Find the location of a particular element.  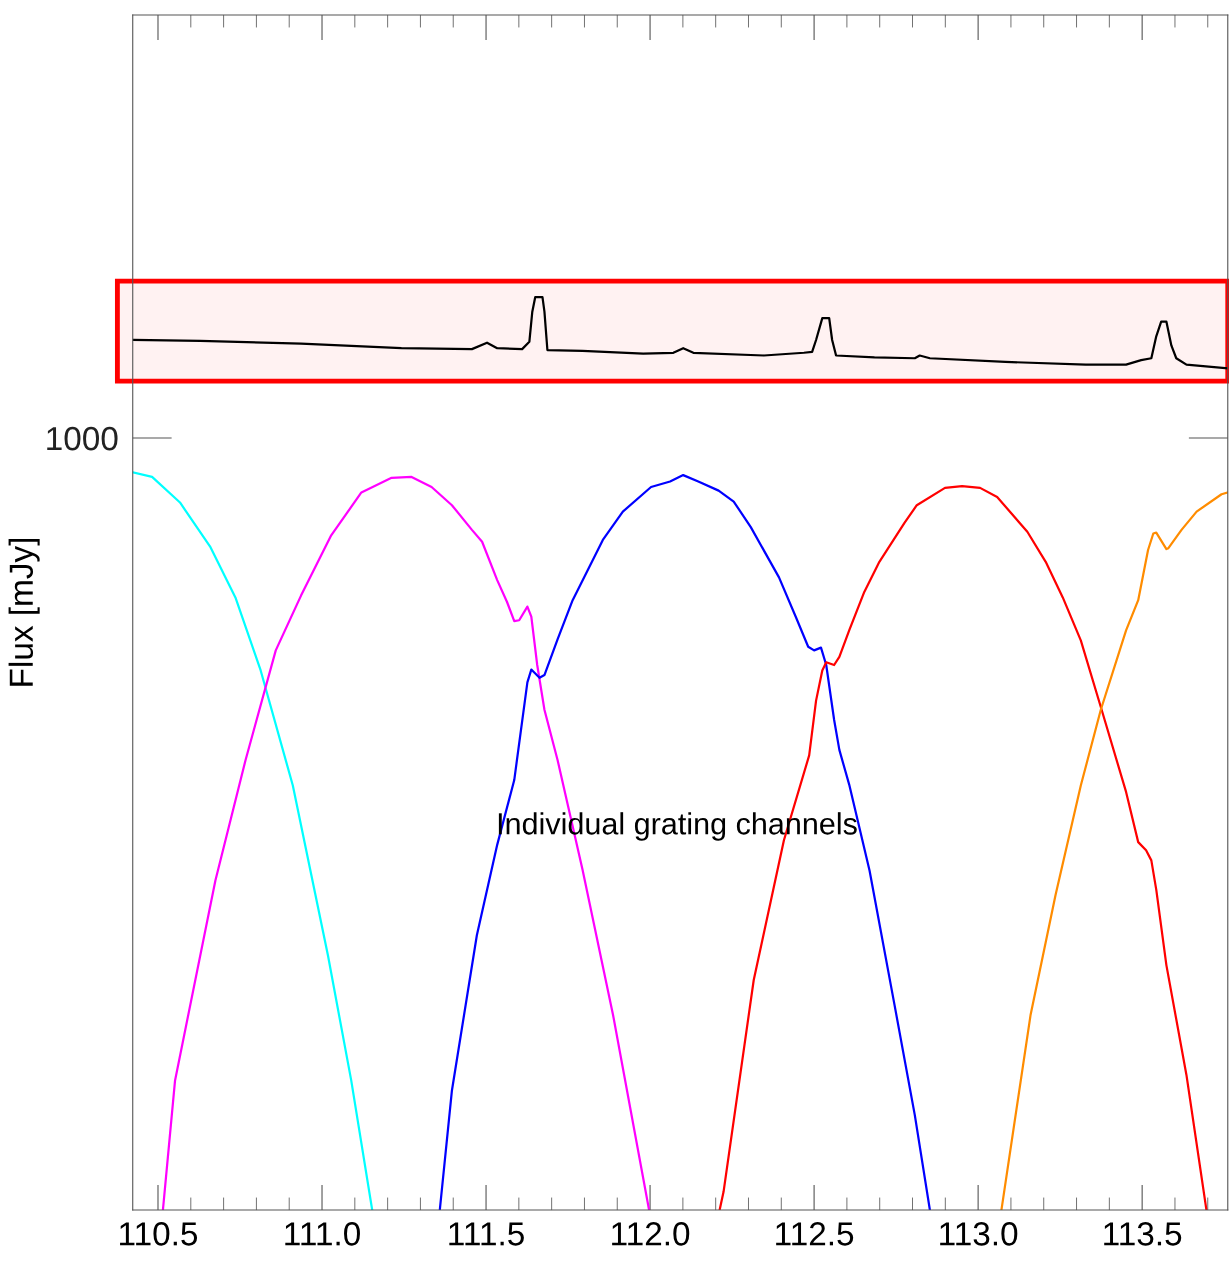

x-tick-label: 111.5 is located at coordinates (486, 1234).